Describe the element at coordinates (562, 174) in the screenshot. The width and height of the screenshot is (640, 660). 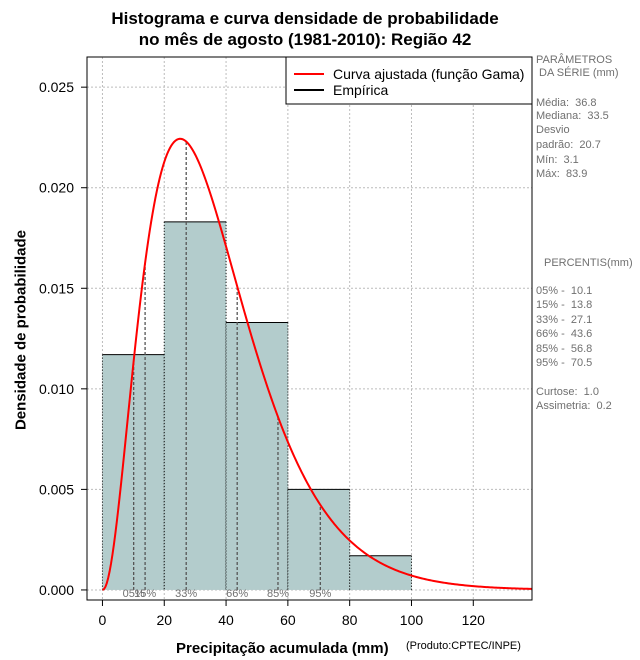
I see `param-max: Máx: 83.9` at that location.